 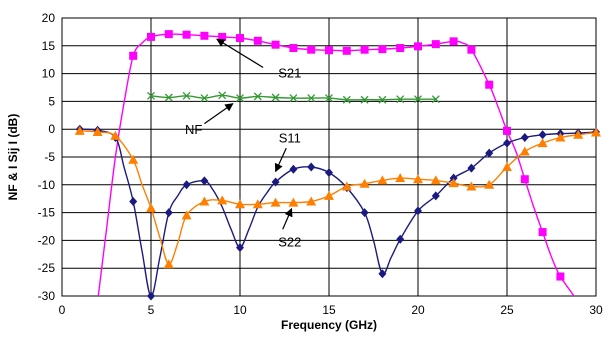 I want to click on y-tick-label: -5, so click(x=49, y=157).